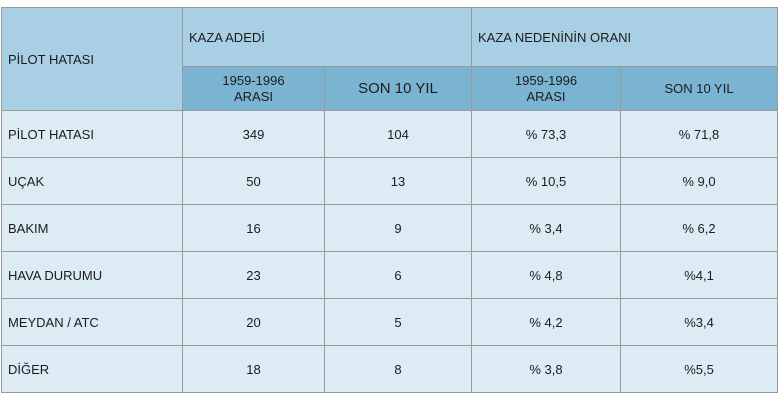 This screenshot has height=405, width=780. I want to click on ratio-period-line2: ARASI, so click(546, 96).